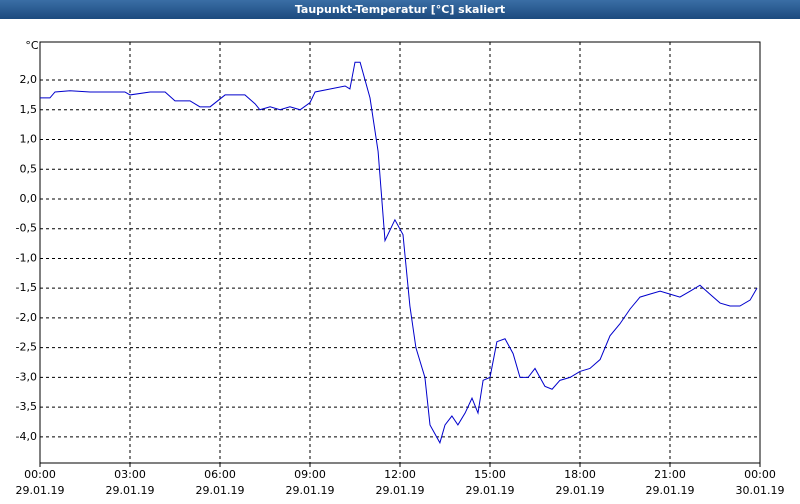  What do you see at coordinates (26, 347) in the screenshot?
I see `y-tick-label: -2,5` at bounding box center [26, 347].